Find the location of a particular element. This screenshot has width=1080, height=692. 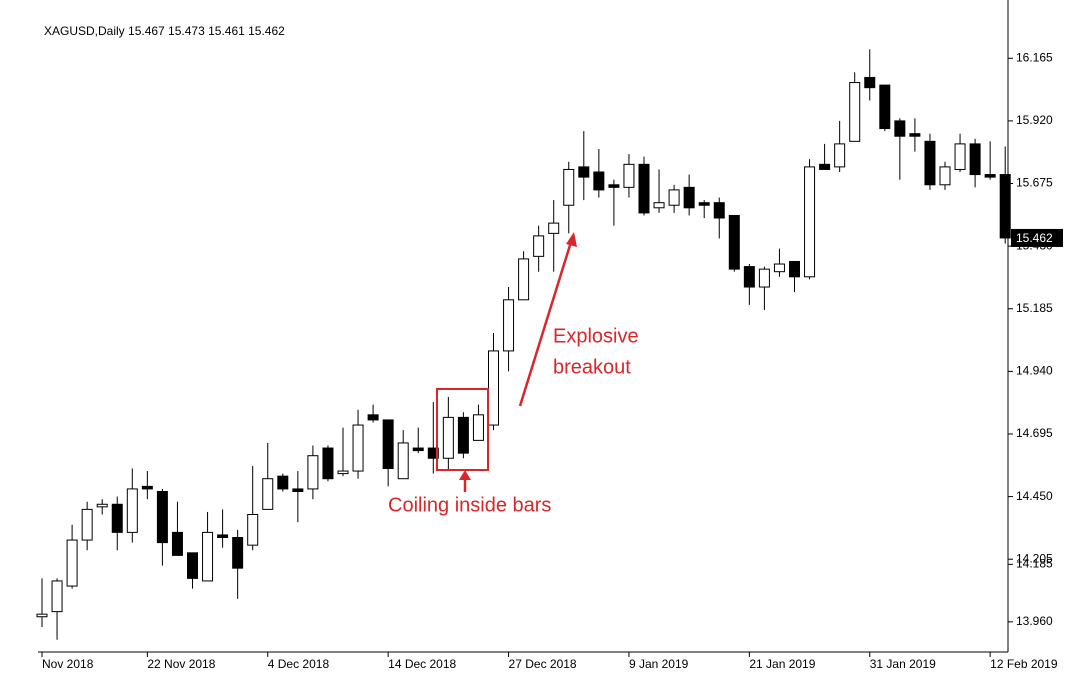

annotation-arrow is located at coordinates (545, 324).